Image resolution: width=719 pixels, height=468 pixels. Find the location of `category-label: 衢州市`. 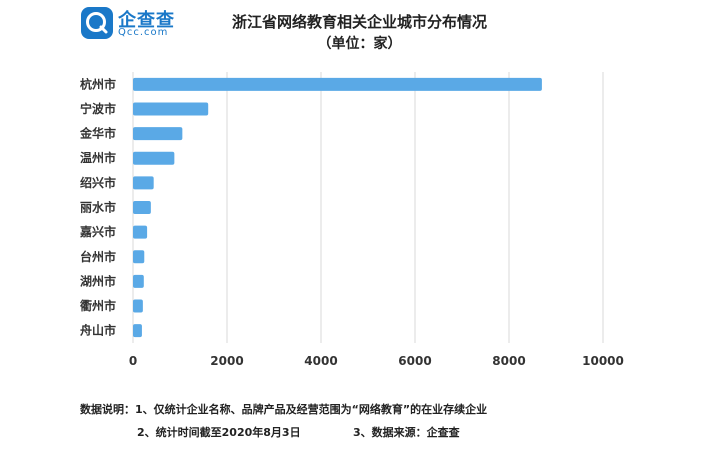

category-label: 衢州市 is located at coordinates (98, 305).